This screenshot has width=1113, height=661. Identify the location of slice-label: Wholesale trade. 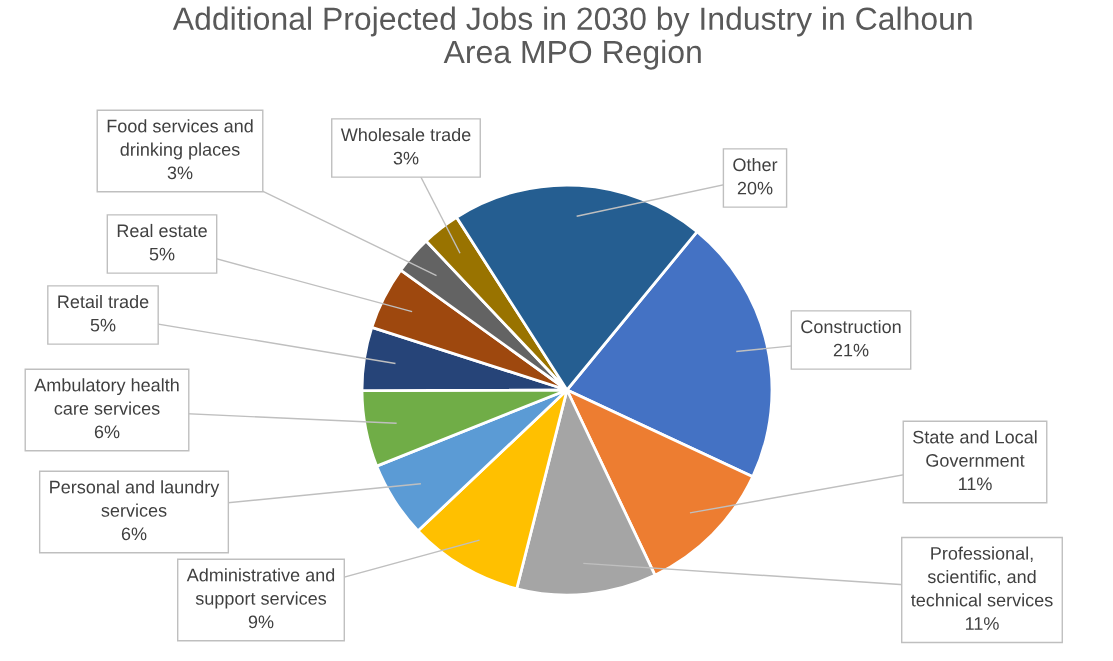
(405, 134).